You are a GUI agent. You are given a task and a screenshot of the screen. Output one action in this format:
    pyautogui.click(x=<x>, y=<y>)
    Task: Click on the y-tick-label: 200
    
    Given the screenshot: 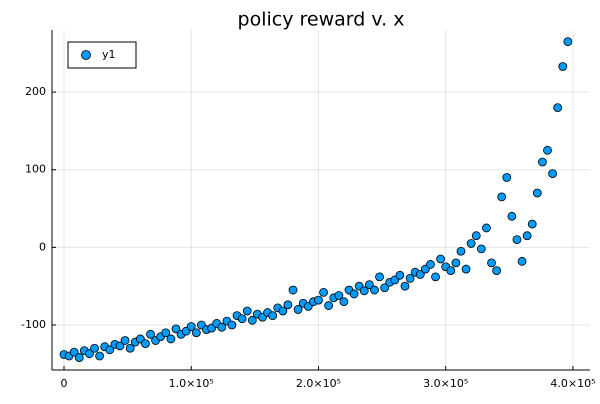 What is the action you would take?
    pyautogui.click(x=35, y=91)
    